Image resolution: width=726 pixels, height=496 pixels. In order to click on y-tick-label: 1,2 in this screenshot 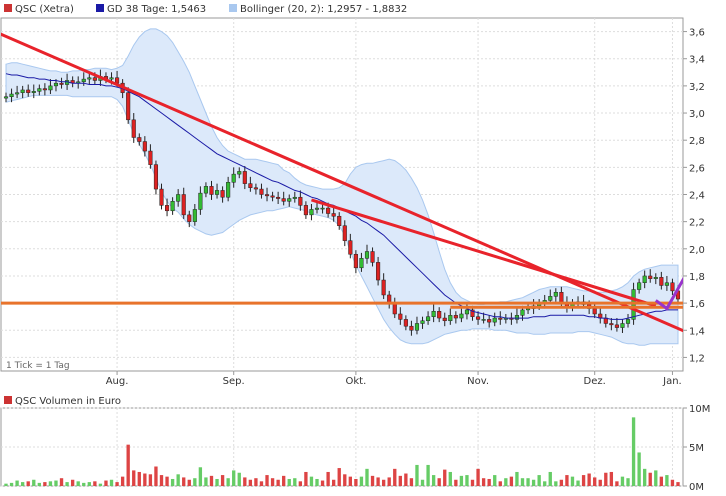, I will do `click(697, 358)`.